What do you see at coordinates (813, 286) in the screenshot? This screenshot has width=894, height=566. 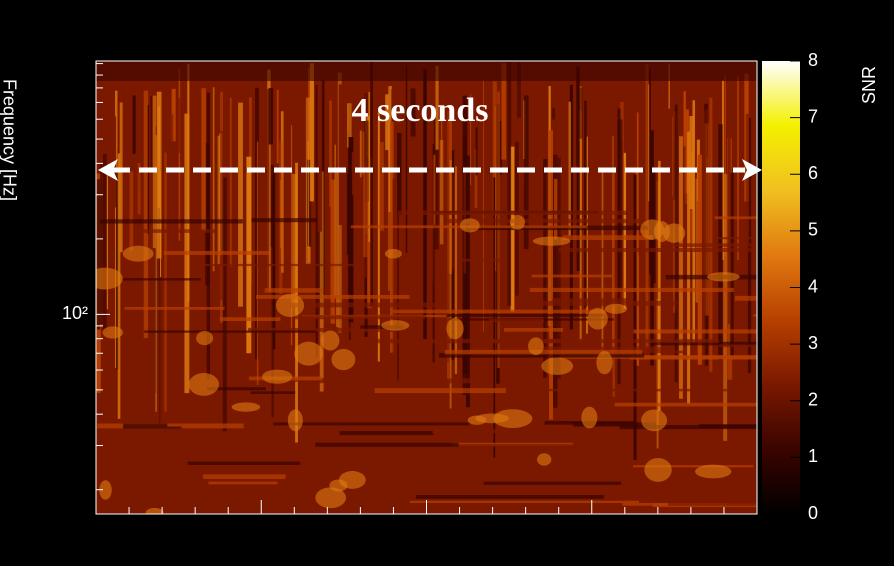 I see `colorbar-tick-label: 4` at bounding box center [813, 286].